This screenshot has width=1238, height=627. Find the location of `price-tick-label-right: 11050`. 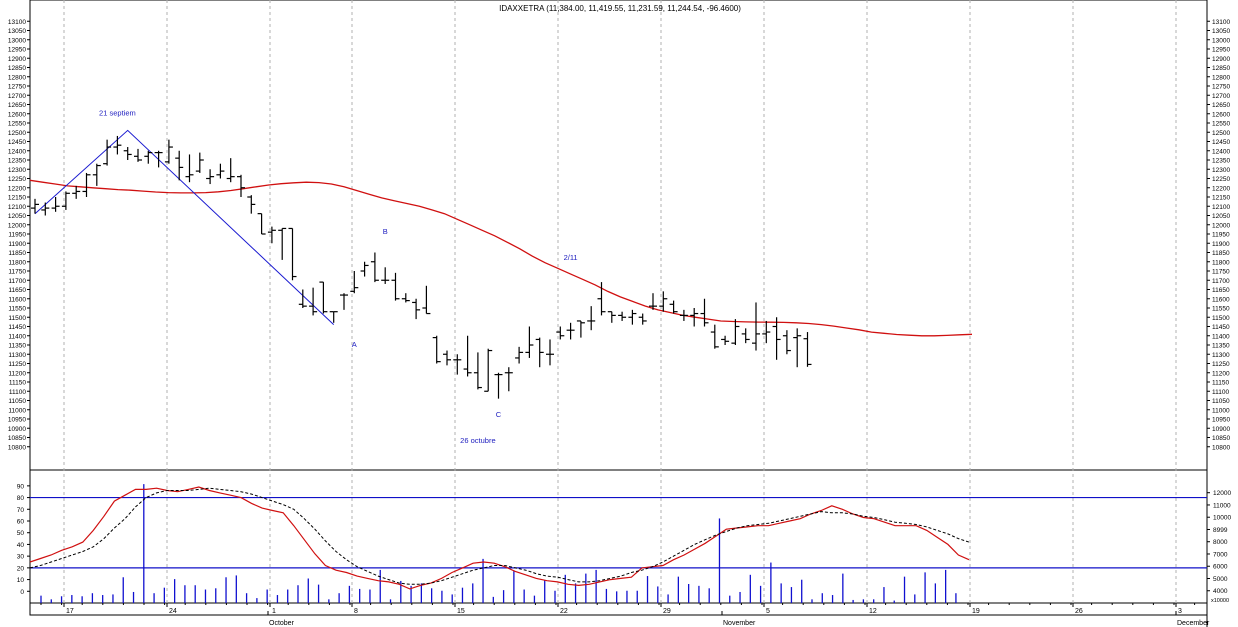

price-tick-label-right: 11050 is located at coordinates (1221, 401).